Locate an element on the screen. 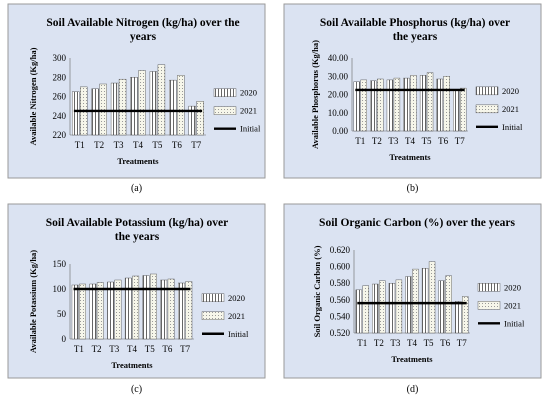 This screenshot has height=409, width=550. bar-2020-T7 is located at coordinates (181, 311).